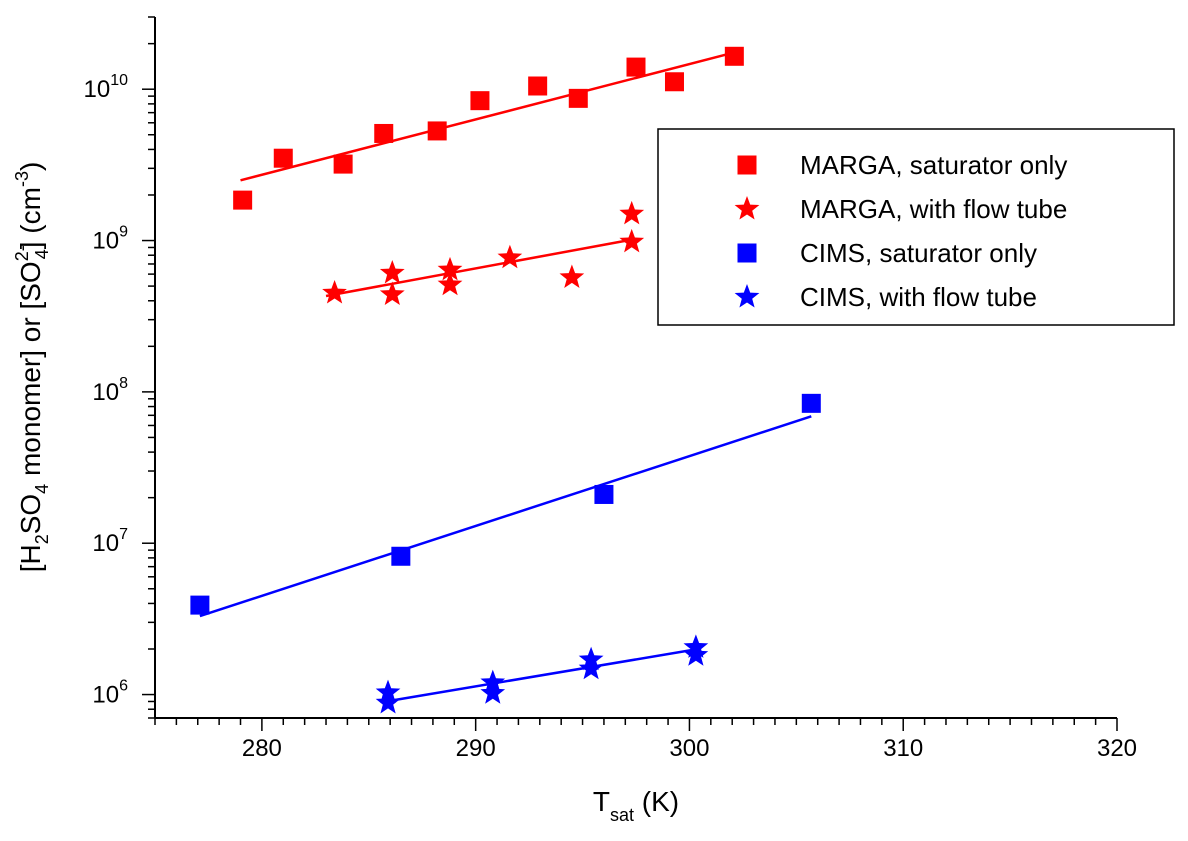  What do you see at coordinates (110, 541) in the screenshot?
I see `y-tick-label: 10⁷` at bounding box center [110, 541].